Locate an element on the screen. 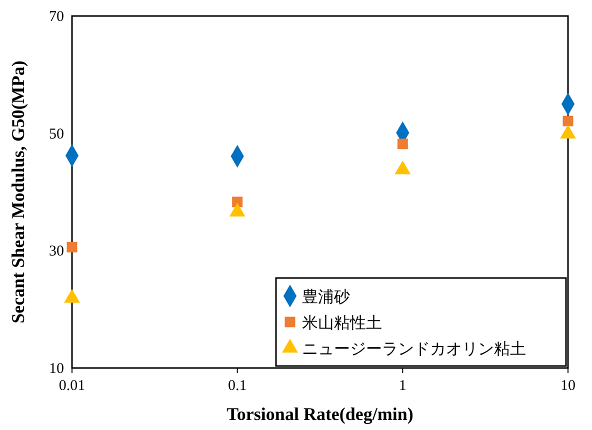 The image size is (592, 430). legend-label: 米山粘性土 is located at coordinates (342, 322).